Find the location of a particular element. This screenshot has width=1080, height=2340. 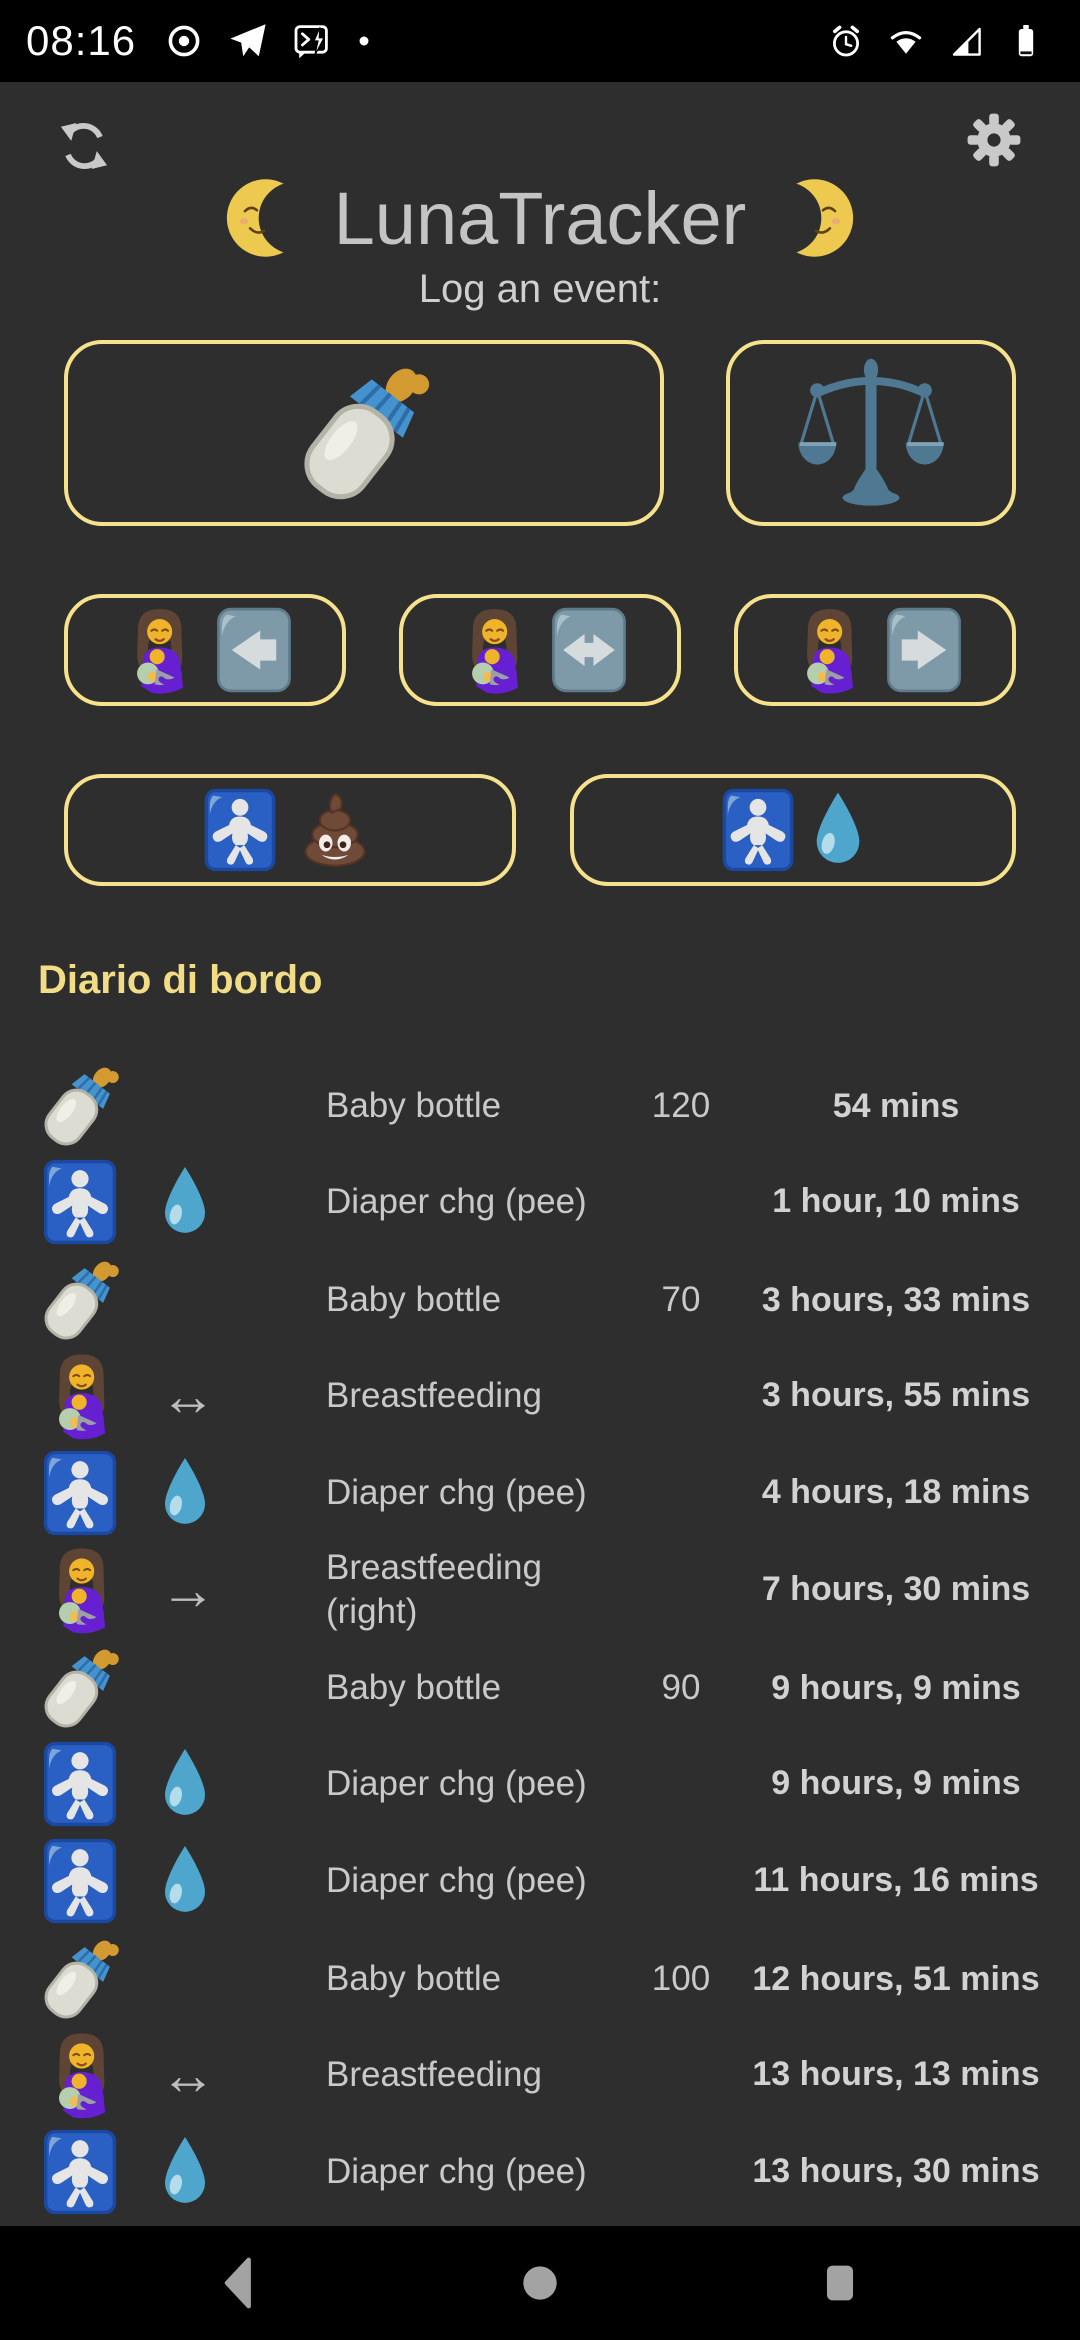

journal-row: Diaper chg (pee) 1 hour, 10 mins is located at coordinates (540, 1201).